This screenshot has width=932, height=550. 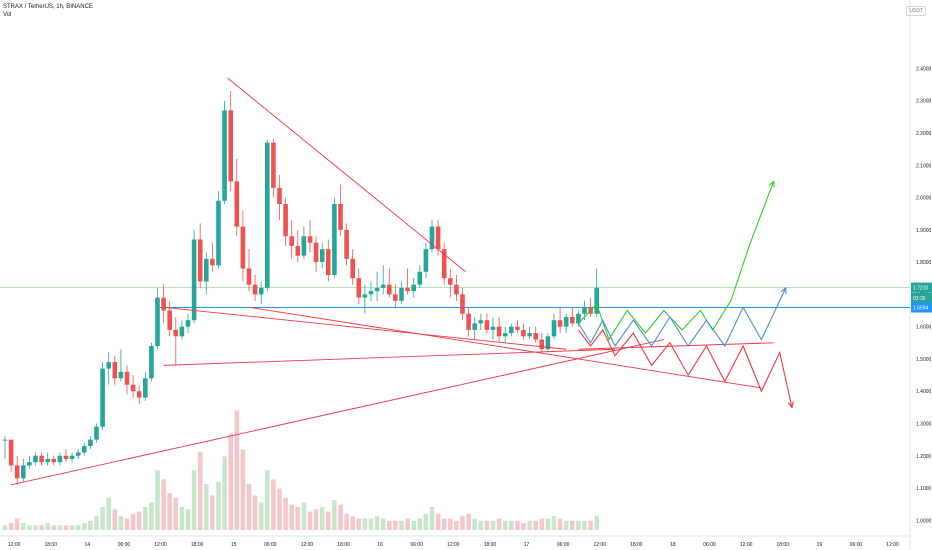 What do you see at coordinates (924, 328) in the screenshot?
I see `y-tick-label: 1.6000` at bounding box center [924, 328].